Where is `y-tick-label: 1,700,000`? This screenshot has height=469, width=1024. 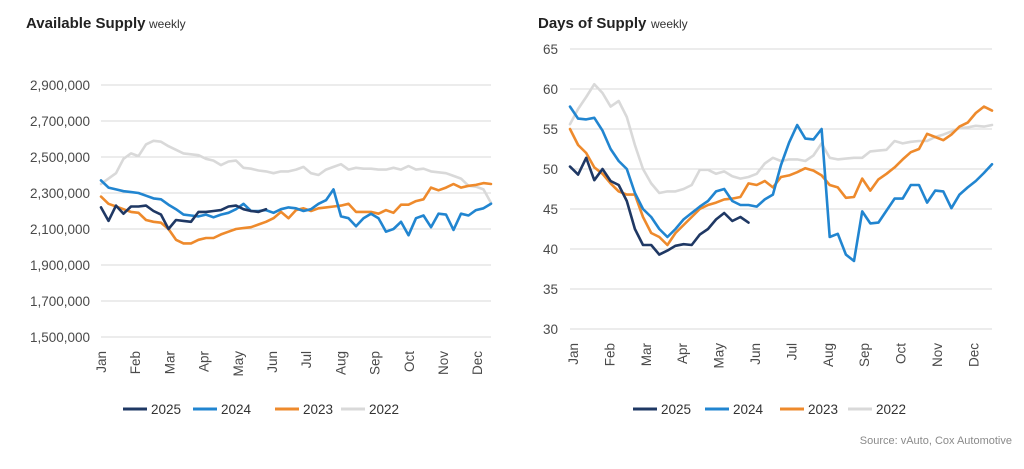 y-tick-label: 1,700,000 is located at coordinates (60, 301).